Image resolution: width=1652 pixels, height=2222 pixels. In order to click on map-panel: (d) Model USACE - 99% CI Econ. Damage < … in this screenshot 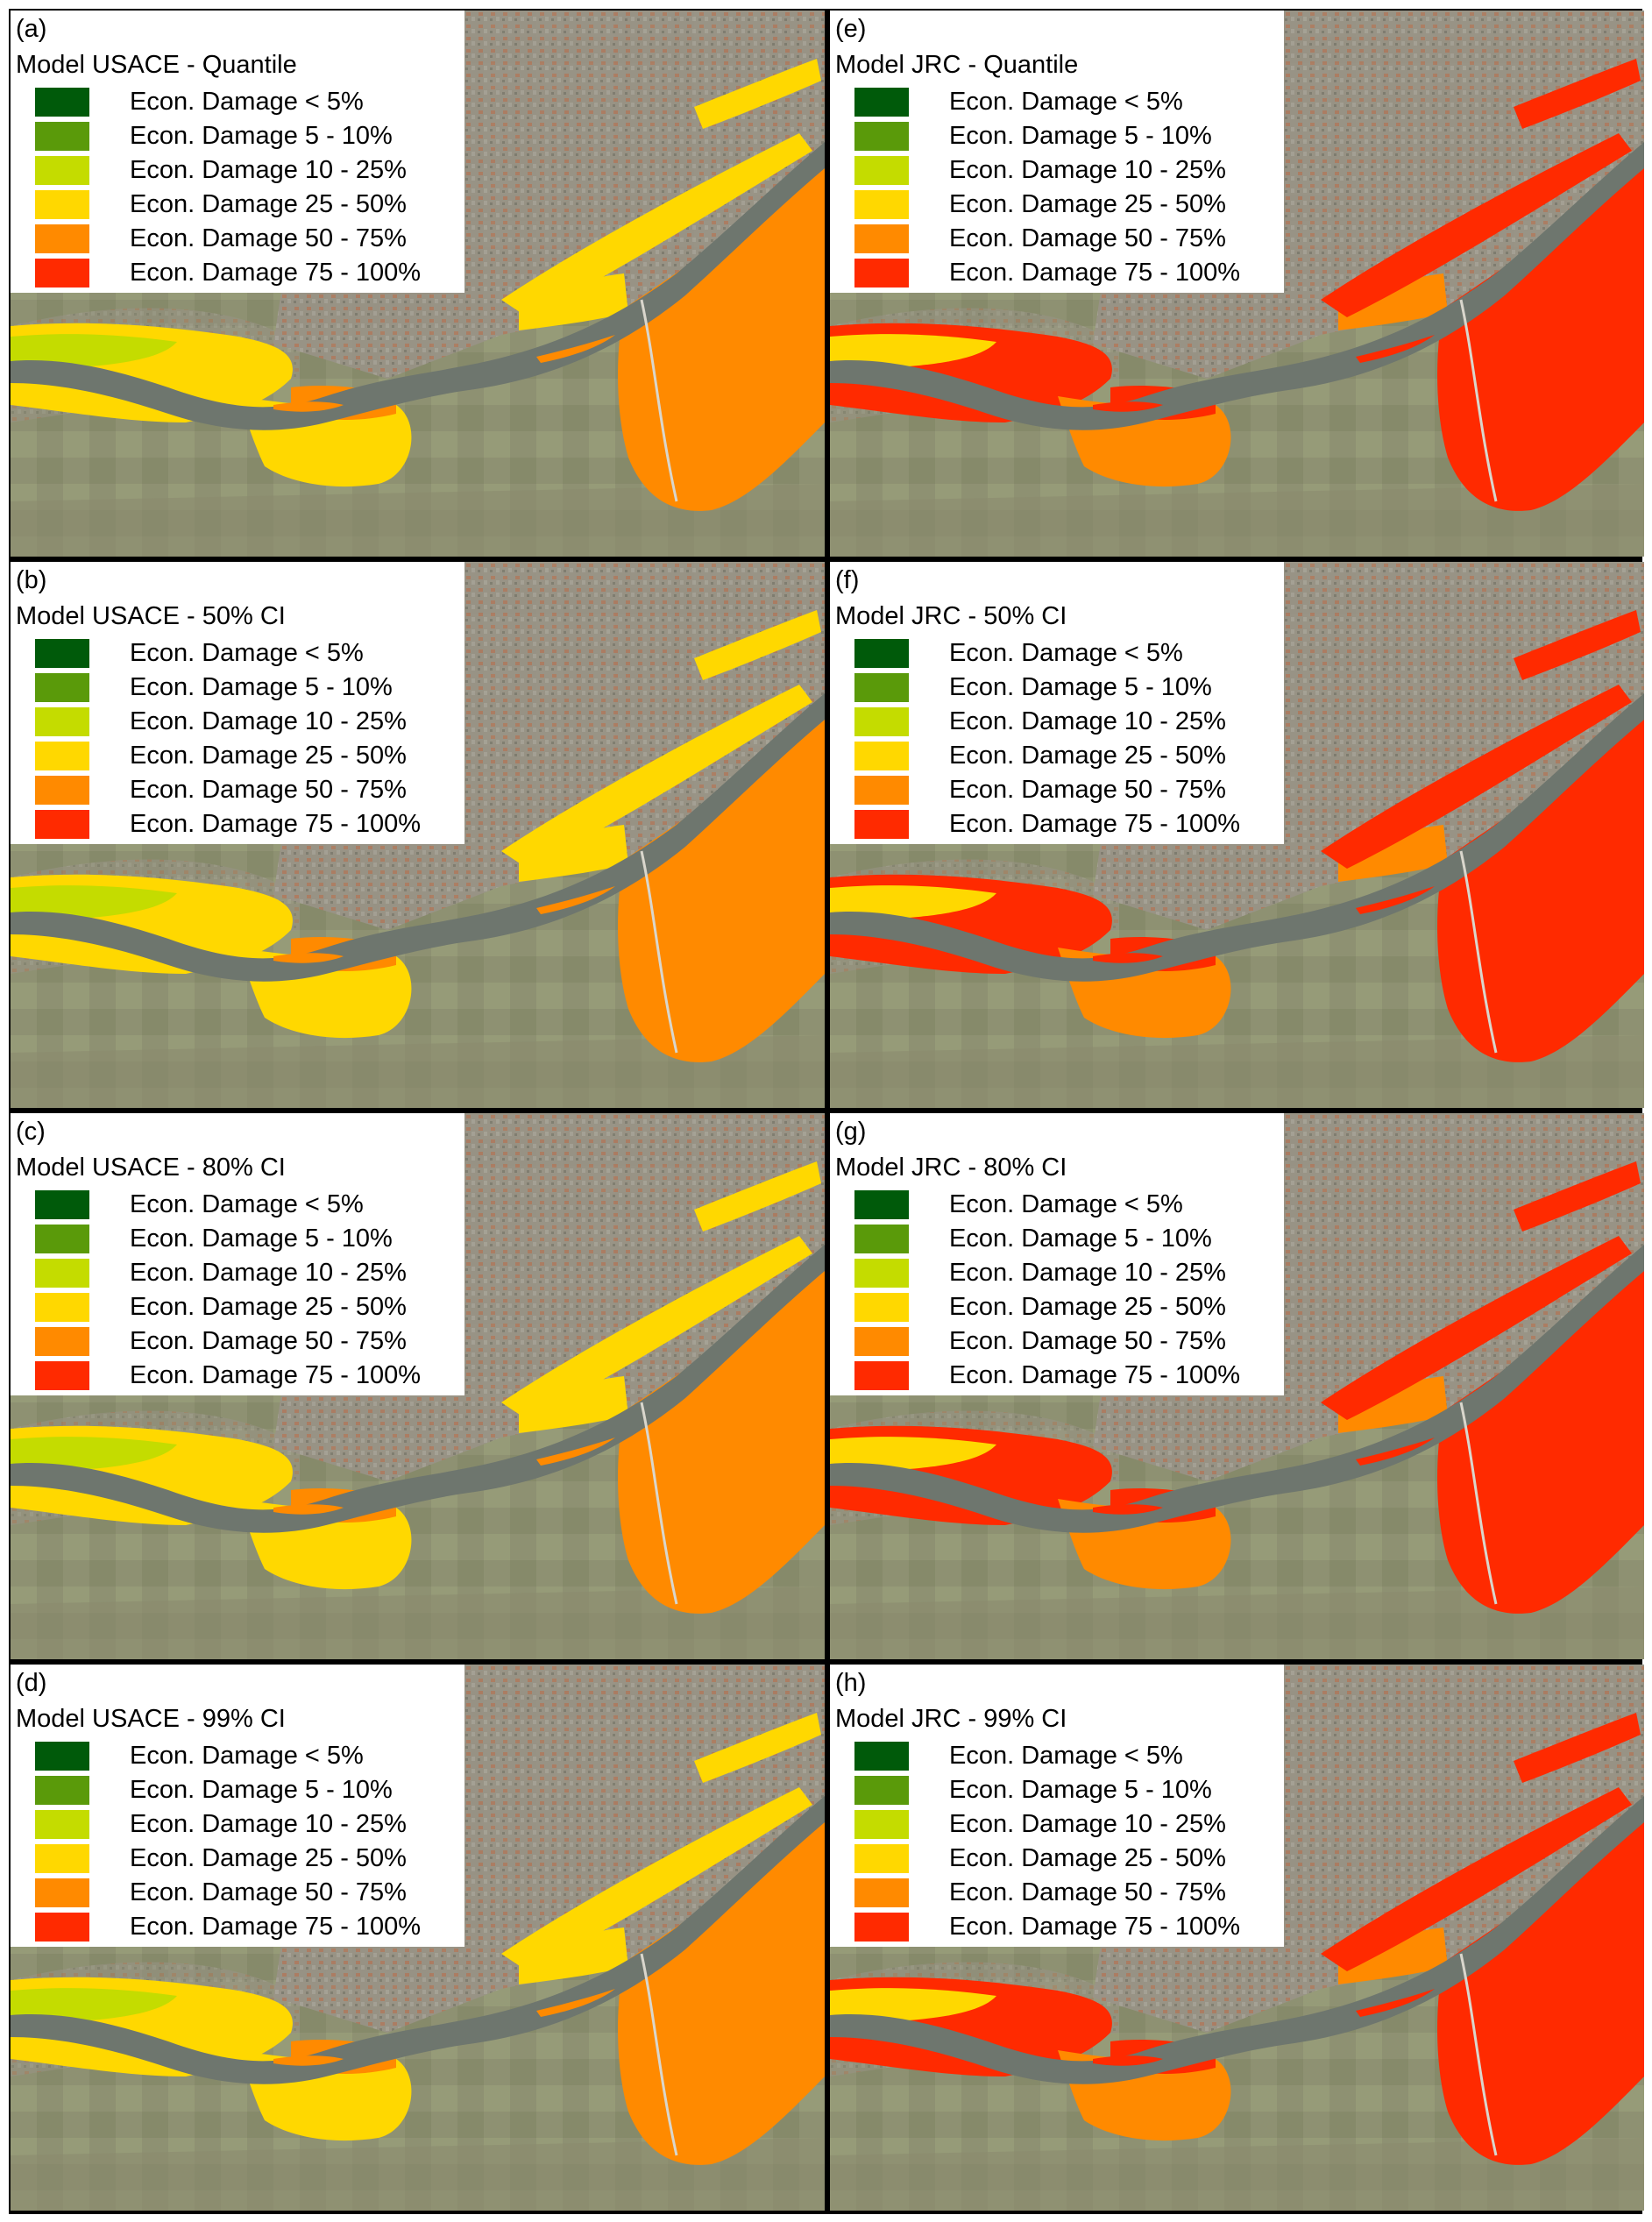, I will do `click(418, 1938)`.